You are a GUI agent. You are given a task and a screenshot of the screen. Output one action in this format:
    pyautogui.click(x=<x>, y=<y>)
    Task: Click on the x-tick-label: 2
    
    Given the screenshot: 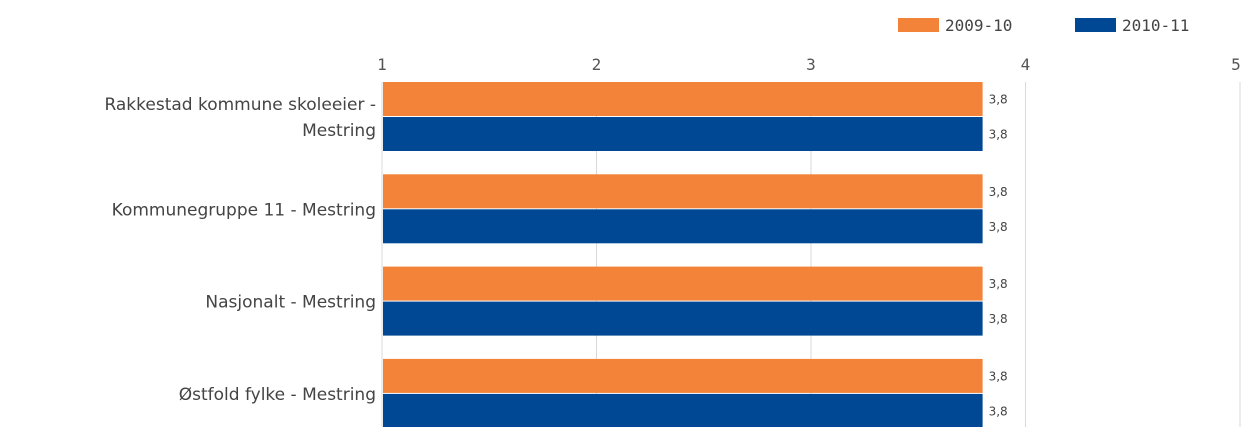 What is the action you would take?
    pyautogui.click(x=597, y=64)
    